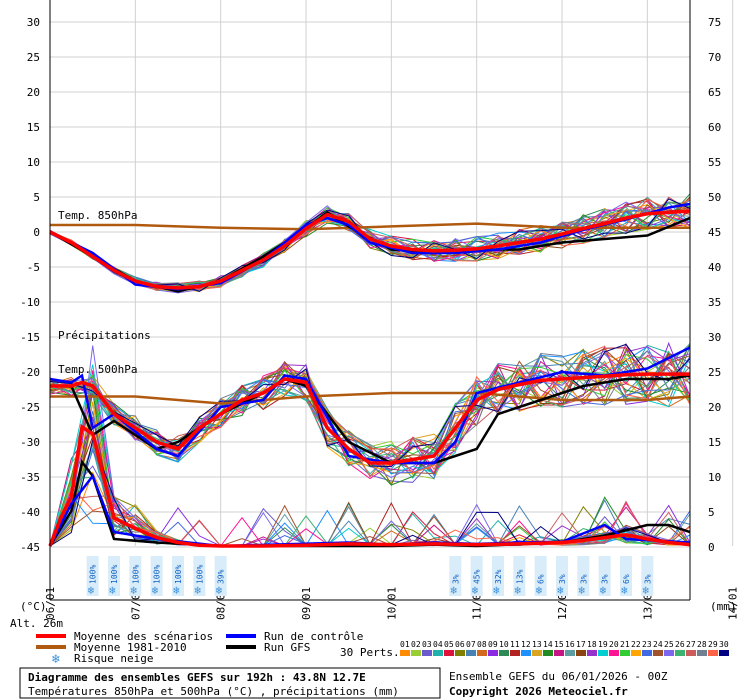 Image resolution: width=740 pixels, height=700 pixels. What do you see at coordinates (515, 644) in the screenshot?
I see `perturbation-number: 11` at bounding box center [515, 644].